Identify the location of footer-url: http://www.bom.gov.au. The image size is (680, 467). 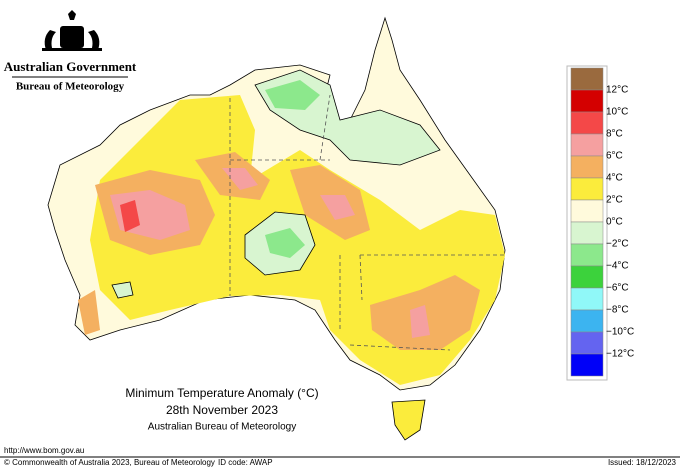
(44, 450).